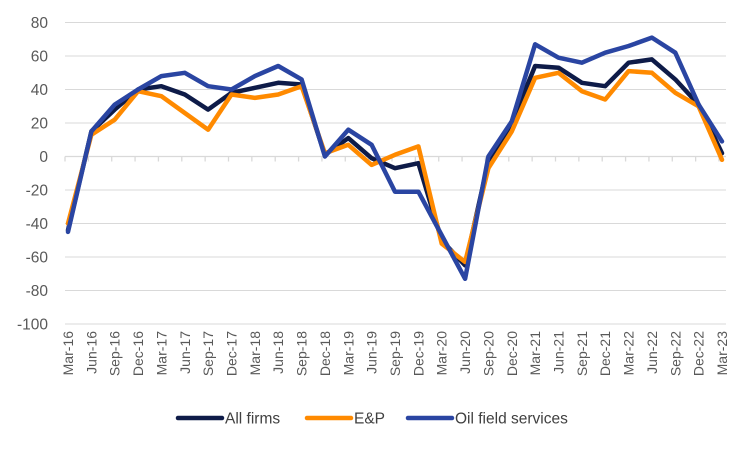 This screenshot has height=450, width=750. What do you see at coordinates (699, 353) in the screenshot?
I see `x-tick-label: Dec-22` at bounding box center [699, 353].